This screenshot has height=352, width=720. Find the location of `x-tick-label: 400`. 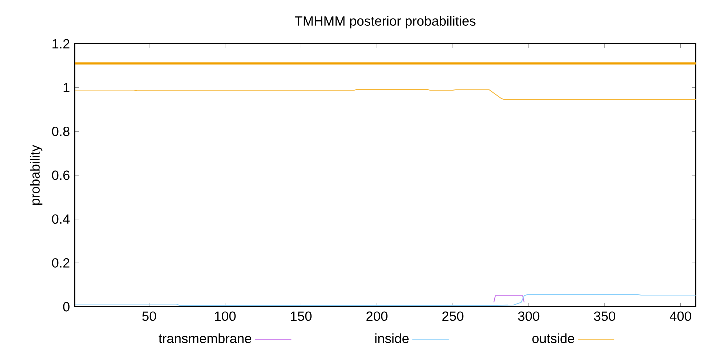

x-tick-label: 400 is located at coordinates (681, 317).